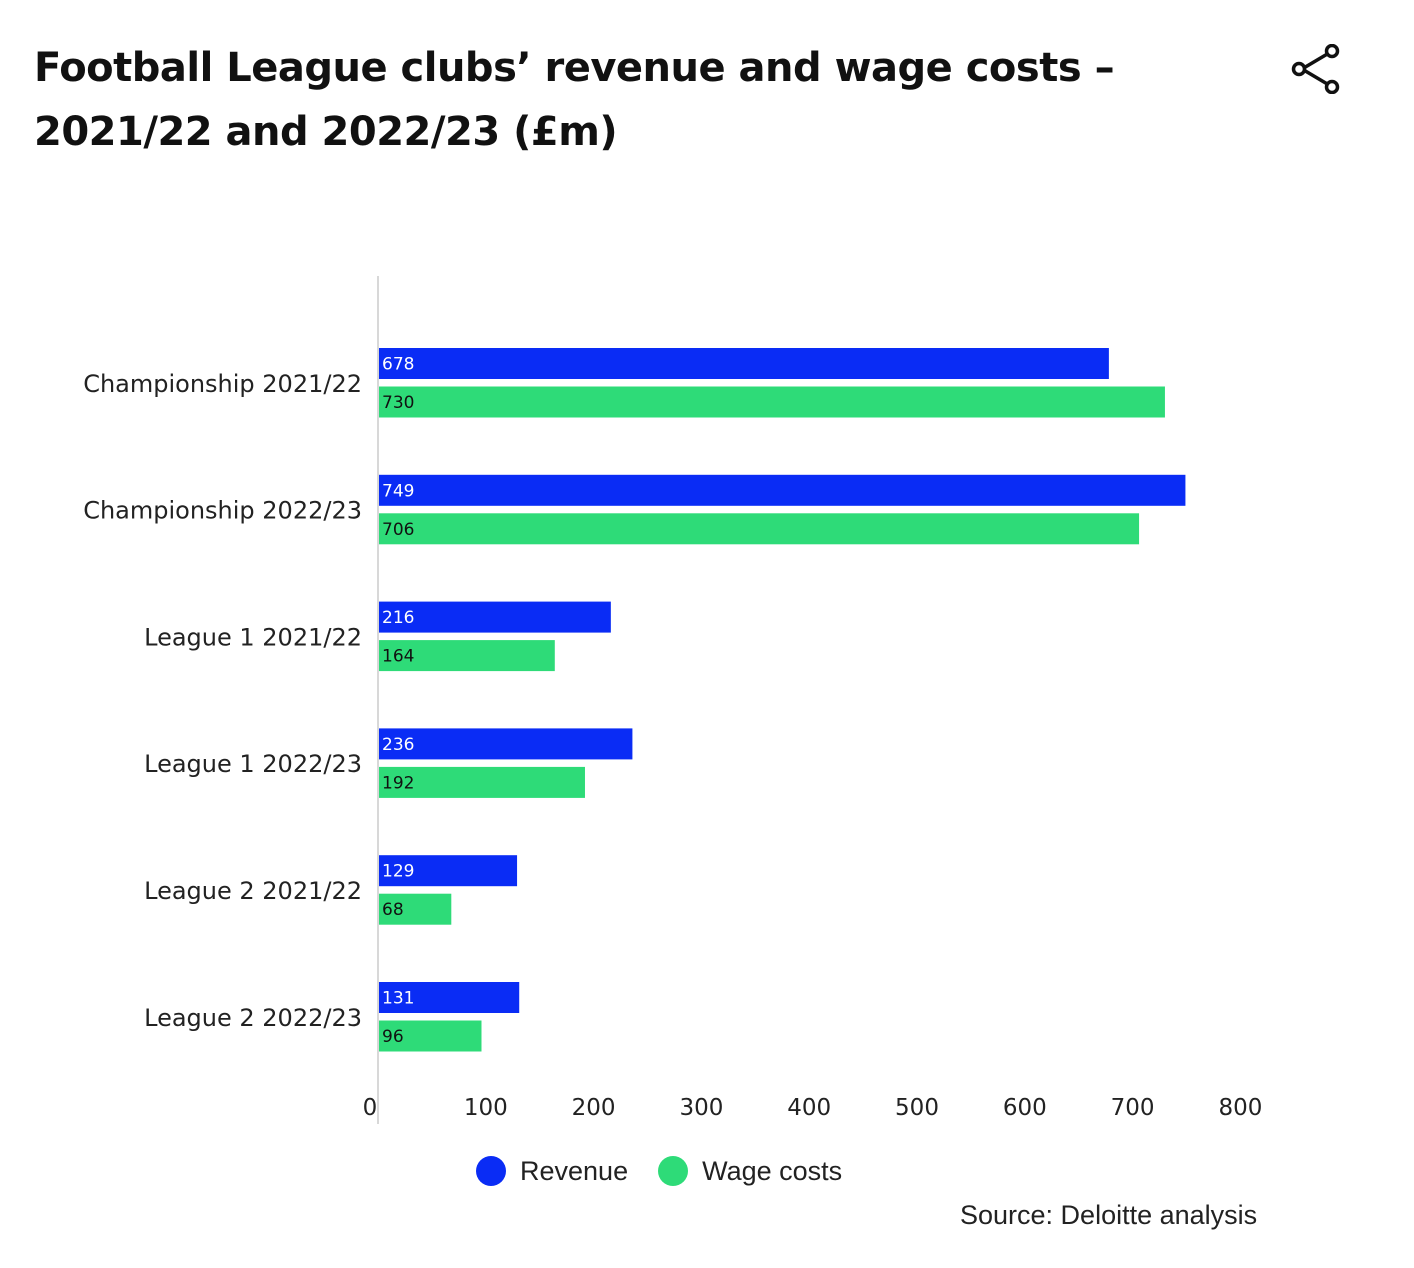  I want to click on data-label-wage-costs: 192, so click(398, 783).